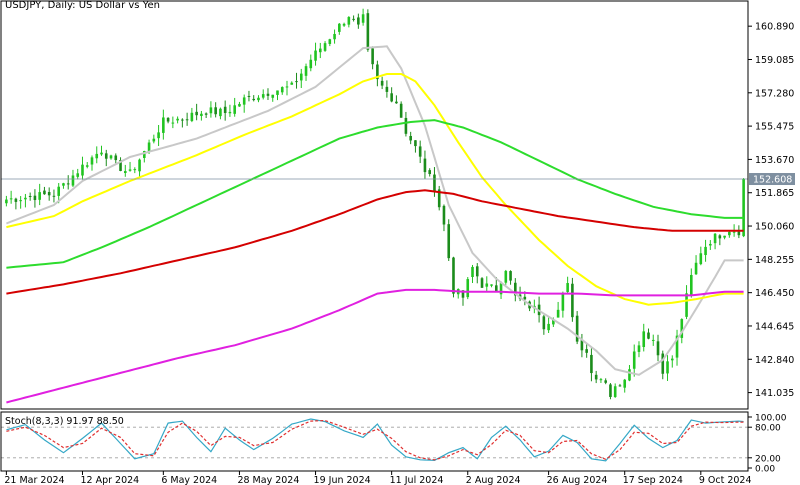  I want to click on y-tick-label: 148.255, so click(774, 260).